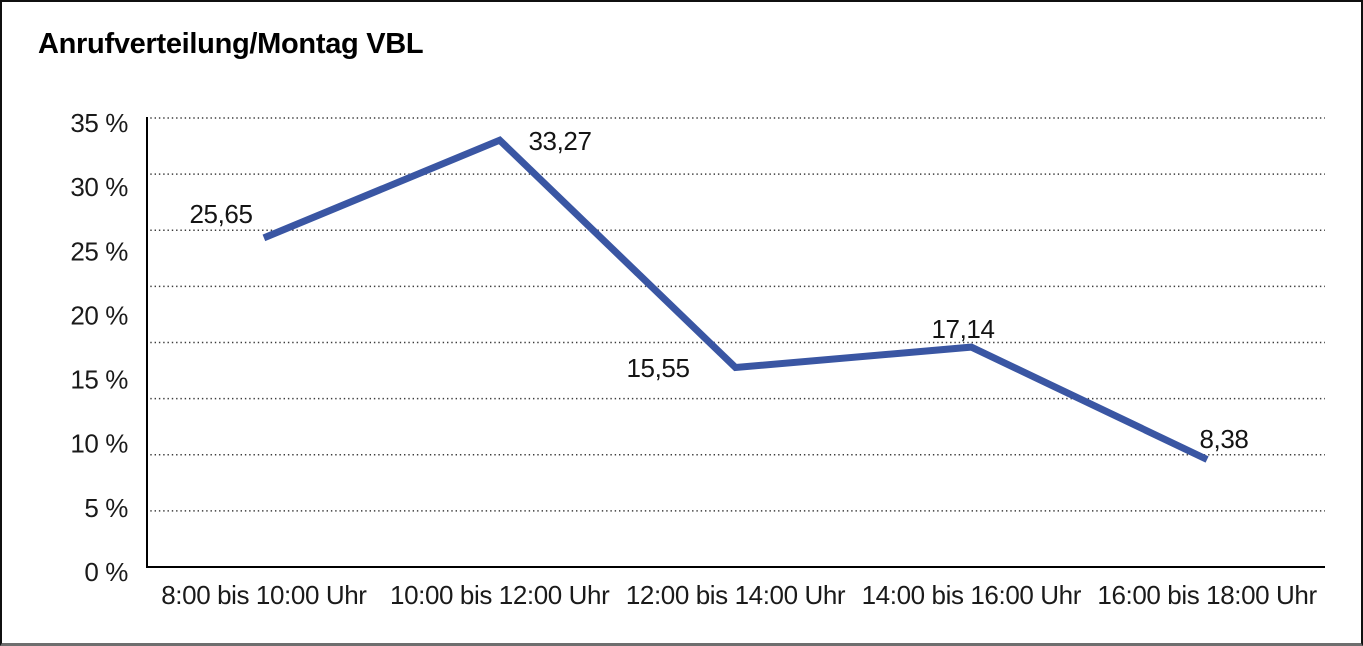 The height and width of the screenshot is (646, 1363). What do you see at coordinates (99, 444) in the screenshot?
I see `y-axis-tick-label: 10 %` at bounding box center [99, 444].